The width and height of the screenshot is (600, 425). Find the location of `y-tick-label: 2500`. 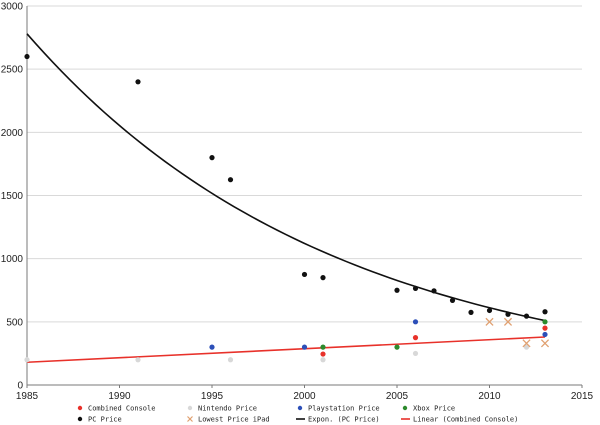

y-tick-label: 2500 is located at coordinates (12, 70).